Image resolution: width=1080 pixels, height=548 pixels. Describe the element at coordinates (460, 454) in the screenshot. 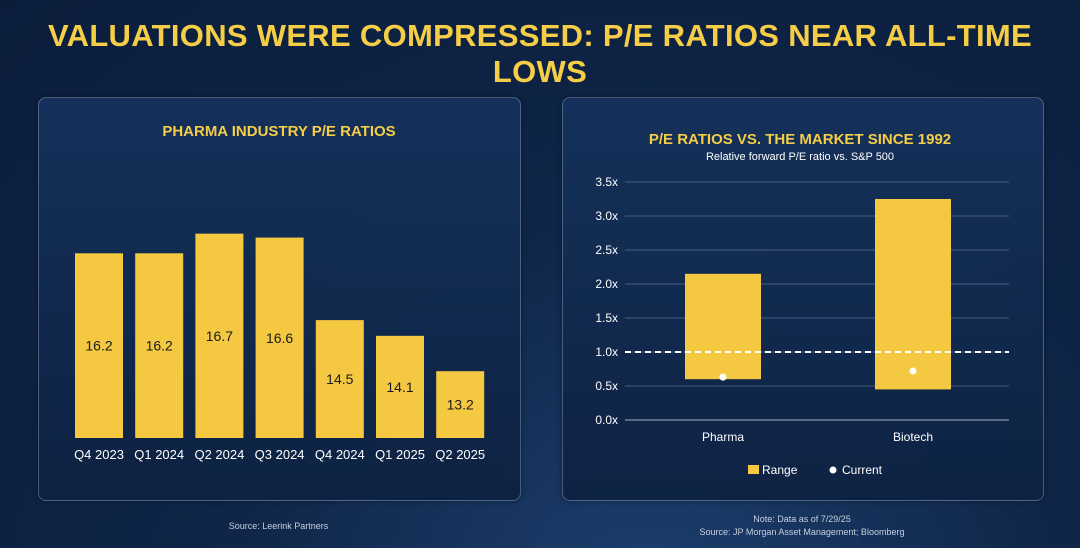

I see `x-tick-label: Q2 2025` at that location.